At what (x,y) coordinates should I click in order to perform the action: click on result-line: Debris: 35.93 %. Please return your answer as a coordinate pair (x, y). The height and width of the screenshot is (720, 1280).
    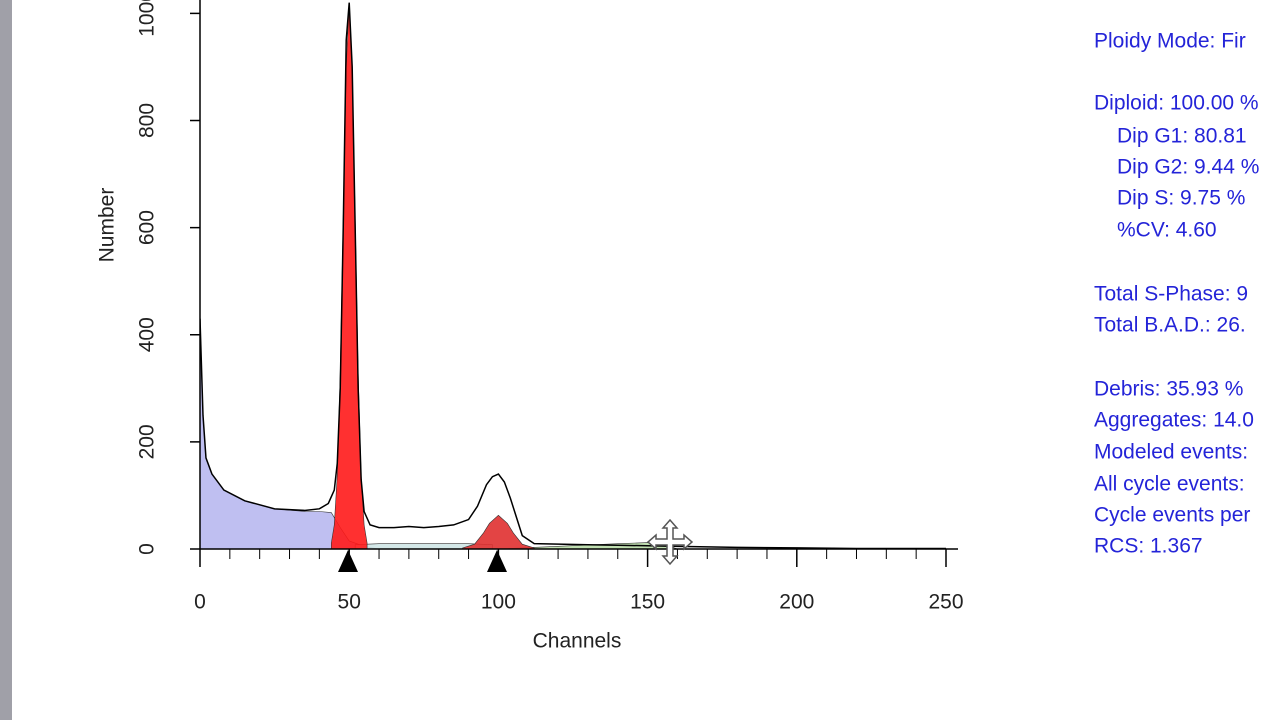
    Looking at the image, I should click on (1168, 389).